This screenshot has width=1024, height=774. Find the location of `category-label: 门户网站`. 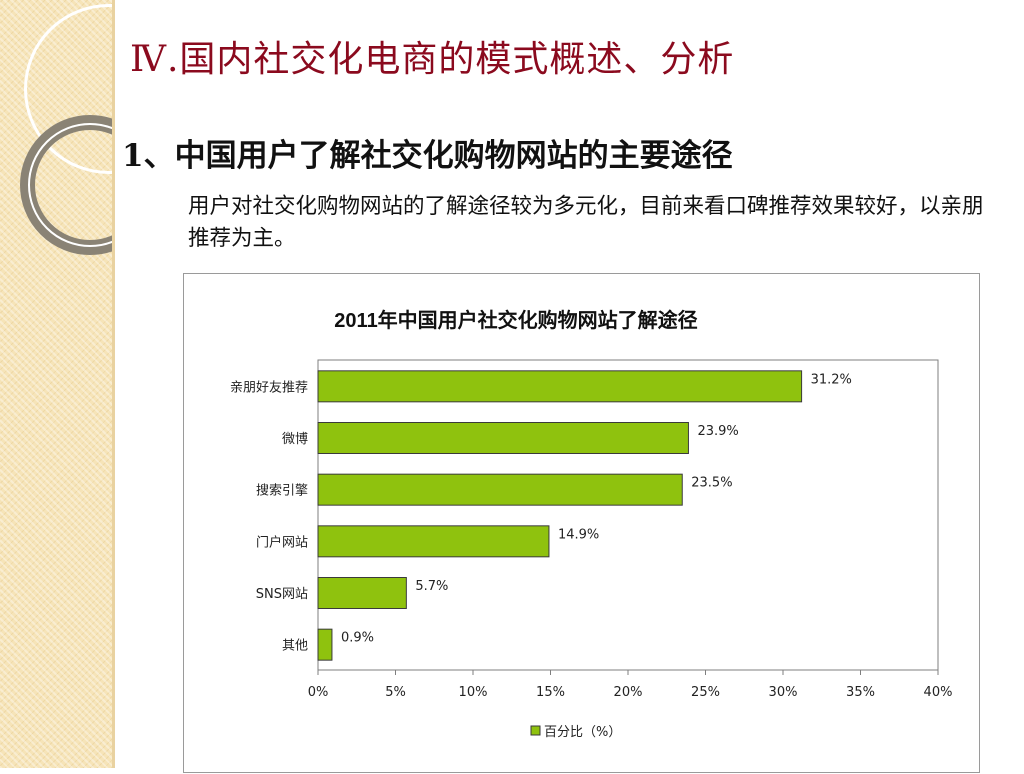

category-label: 门户网站 is located at coordinates (282, 542).